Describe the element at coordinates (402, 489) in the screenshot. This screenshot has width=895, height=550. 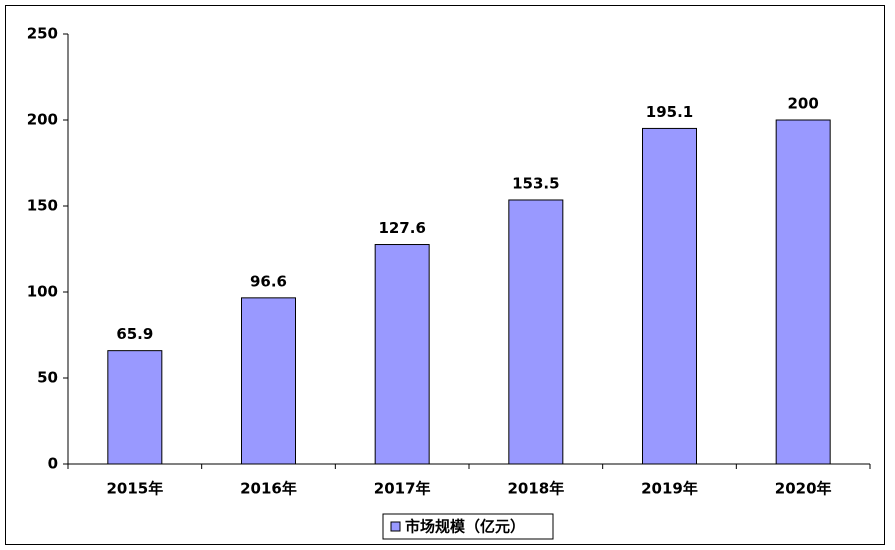
I see `x-tick-label: 2017年` at that location.